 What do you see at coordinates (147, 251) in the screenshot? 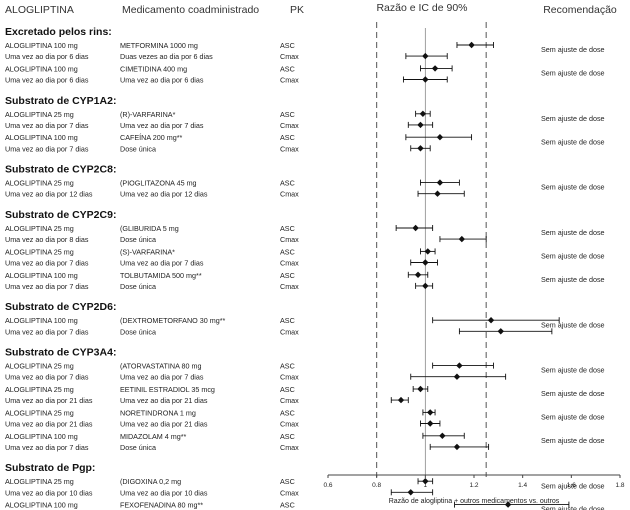
I see `co-drug-label: (S)-VARFARINA*` at bounding box center [147, 251].